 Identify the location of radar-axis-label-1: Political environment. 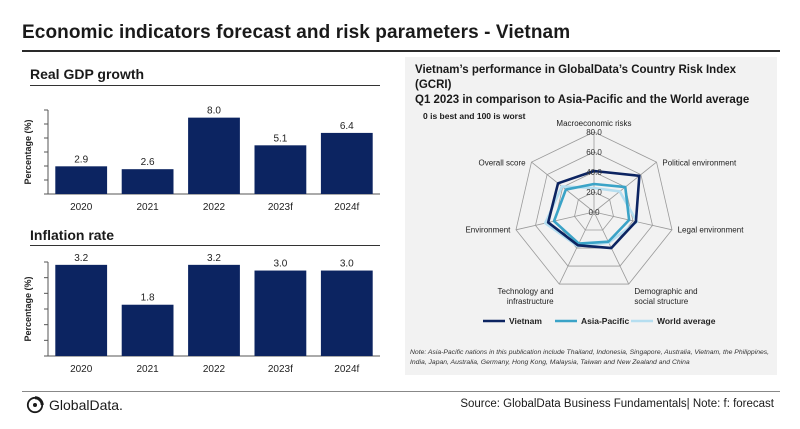
(699, 162).